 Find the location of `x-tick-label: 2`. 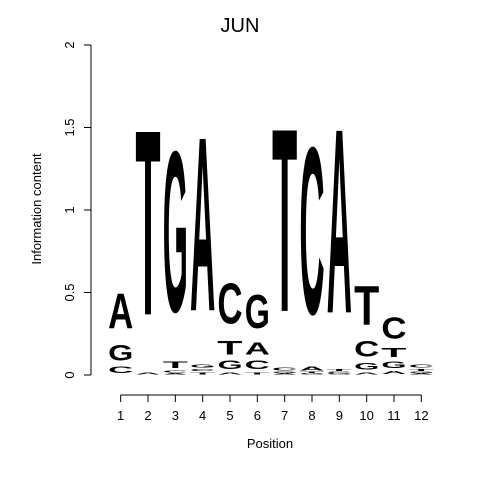

x-tick-label: 2 is located at coordinates (147, 415).